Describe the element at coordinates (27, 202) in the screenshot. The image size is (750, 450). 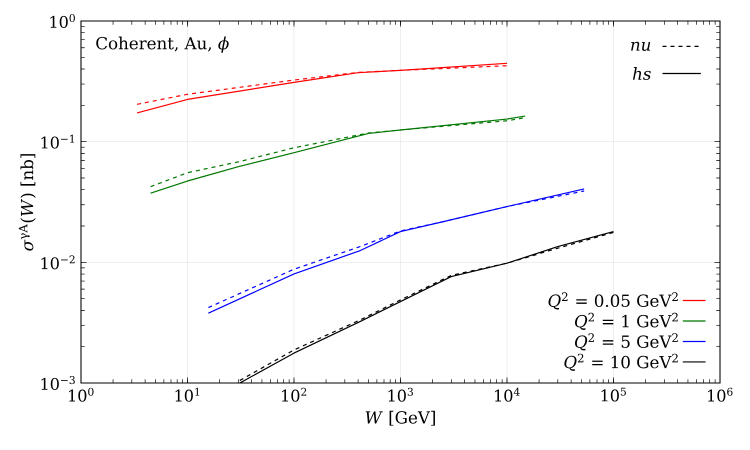
I see `y-axis-title: σ$^{γA}$(W) [nb]` at that location.